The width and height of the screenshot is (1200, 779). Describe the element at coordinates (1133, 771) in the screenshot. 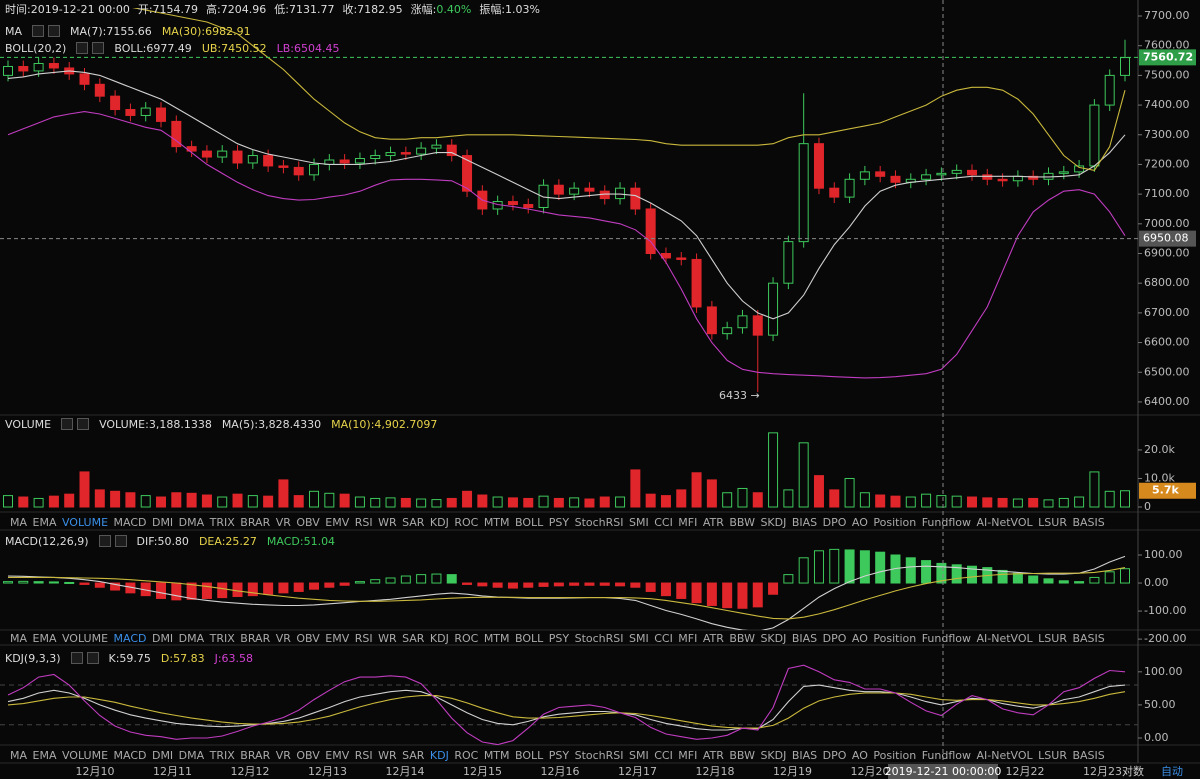

I see `scale-button: 对数` at that location.